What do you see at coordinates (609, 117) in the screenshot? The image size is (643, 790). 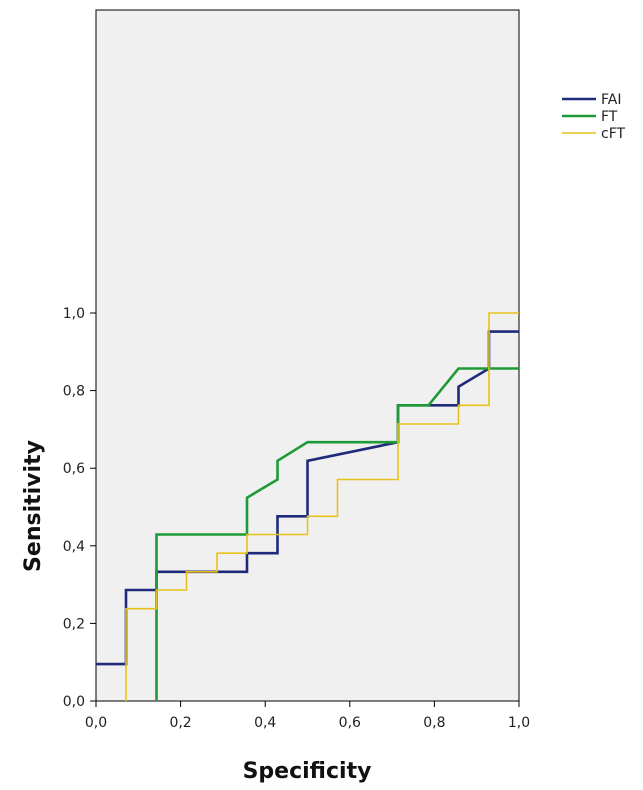 I see `legend-label-ft: FT` at bounding box center [609, 117].